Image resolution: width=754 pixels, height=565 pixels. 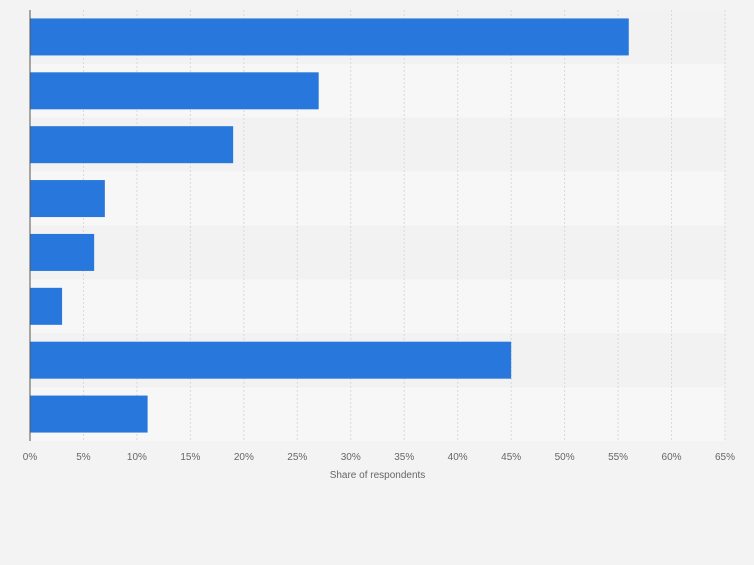 I want to click on x-tick-label: 10%, so click(x=137, y=457).